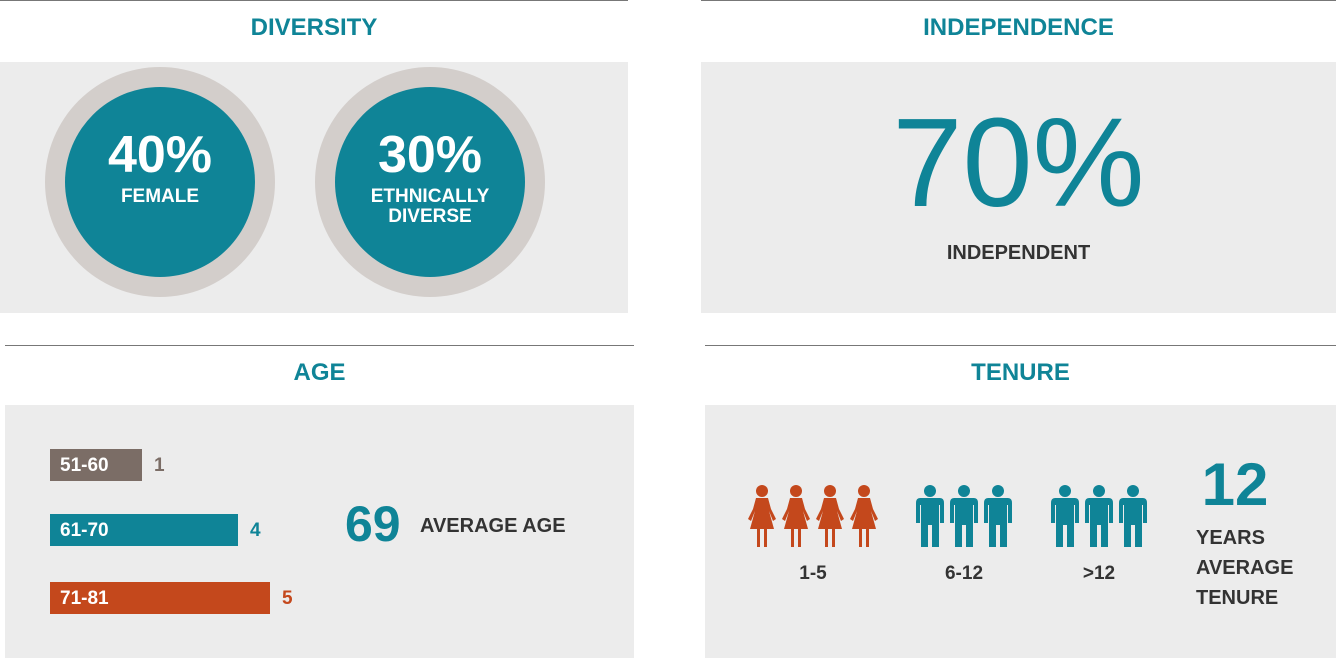 Image resolution: width=1336 pixels, height=658 pixels. I want to click on bar: 71-81, so click(160, 598).